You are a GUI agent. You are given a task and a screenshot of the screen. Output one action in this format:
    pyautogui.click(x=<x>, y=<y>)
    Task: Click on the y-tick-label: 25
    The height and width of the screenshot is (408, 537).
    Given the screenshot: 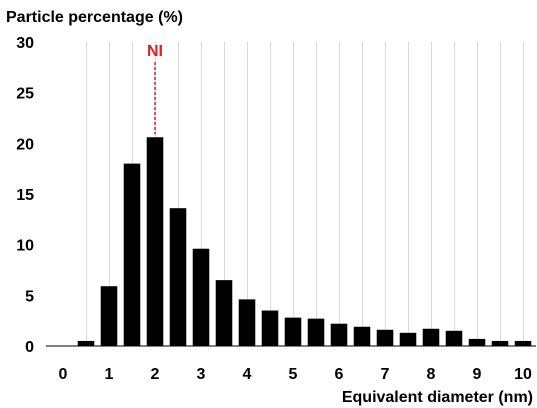 What is the action you would take?
    pyautogui.click(x=25, y=94)
    